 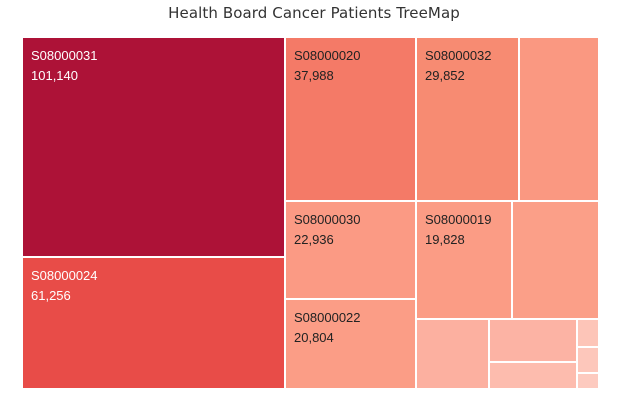 What do you see at coordinates (64, 275) in the screenshot?
I see `tile-name-label: S08000024` at bounding box center [64, 275].